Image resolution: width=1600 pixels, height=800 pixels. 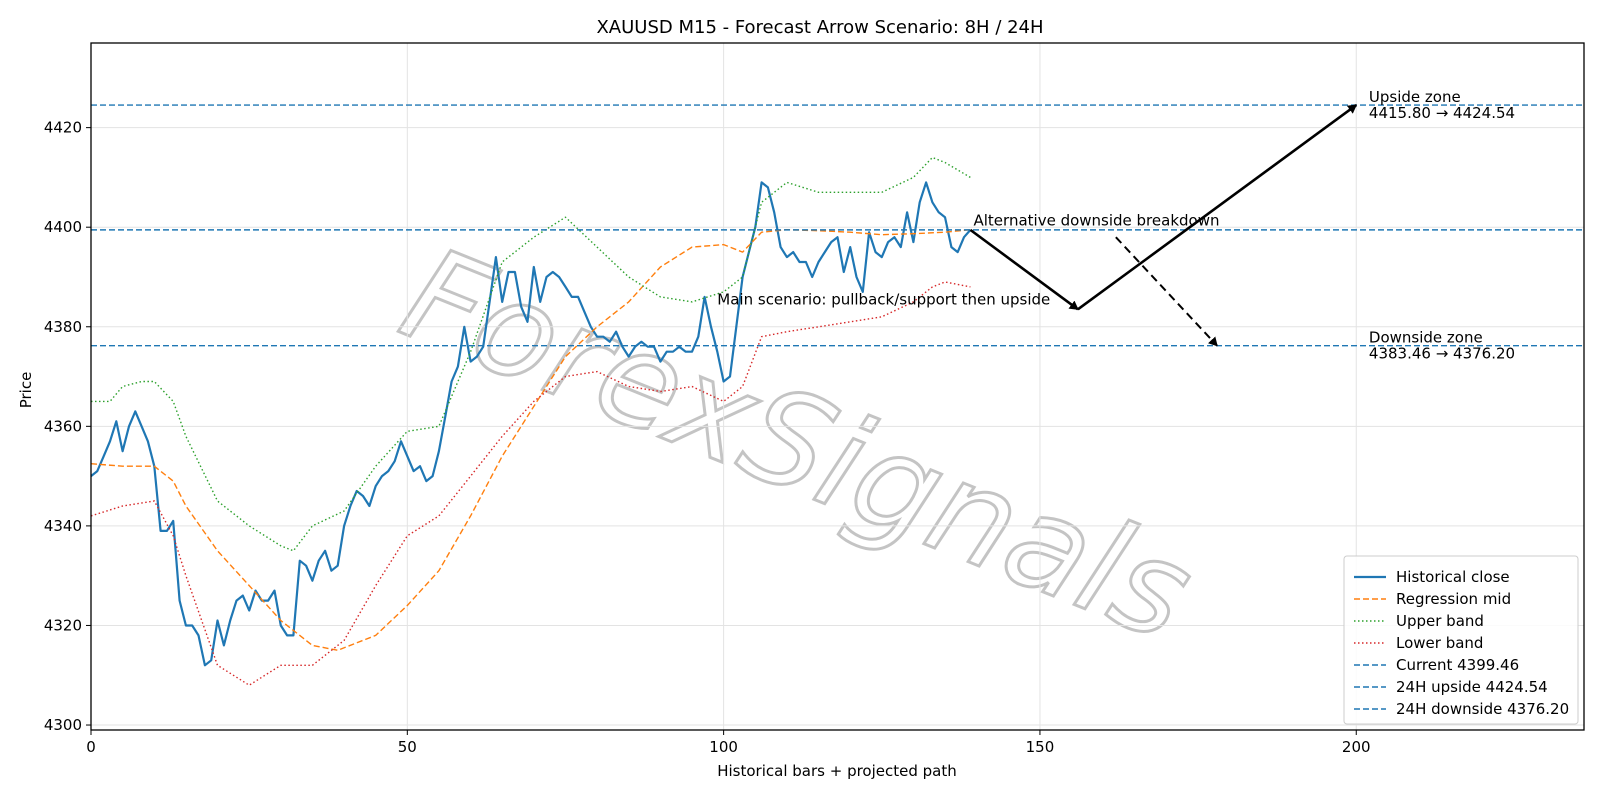 What do you see at coordinates (1457, 665) in the screenshot?
I see `legend-label: Current 4399.46` at bounding box center [1457, 665].